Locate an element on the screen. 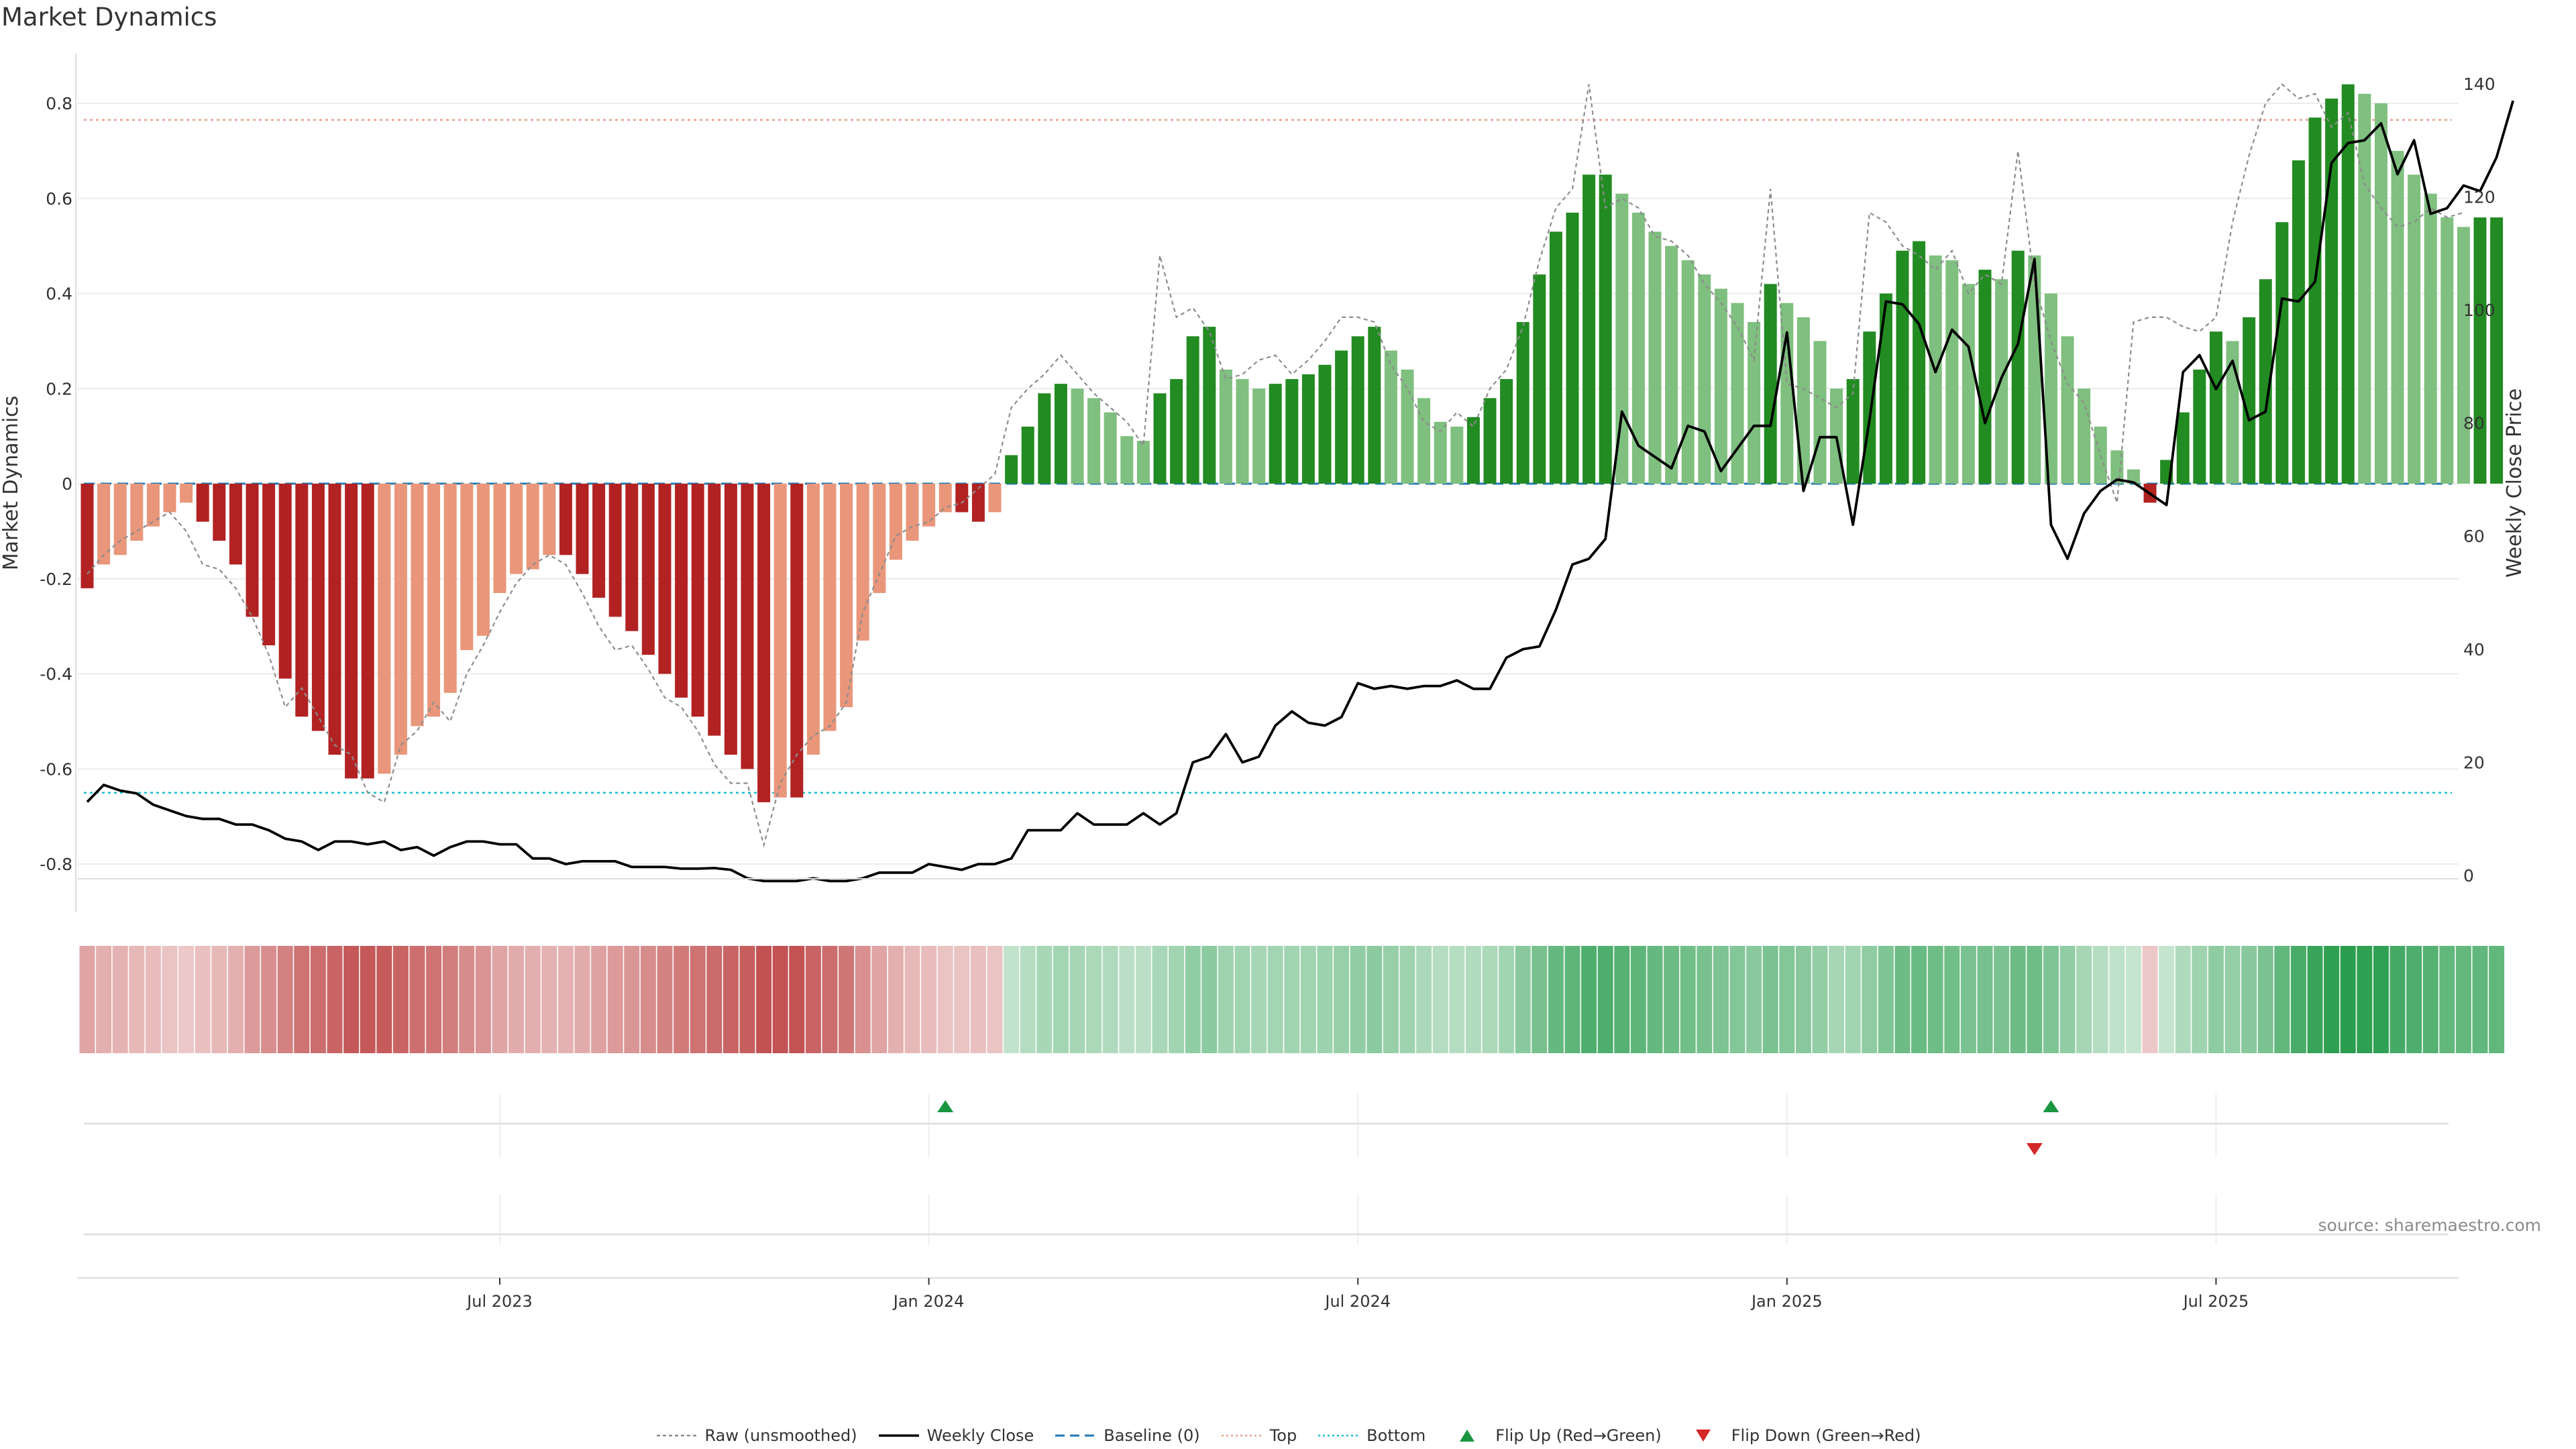 Image resolution: width=2576 pixels, height=1449 pixels. y-tick-label: 0 is located at coordinates (67, 484).